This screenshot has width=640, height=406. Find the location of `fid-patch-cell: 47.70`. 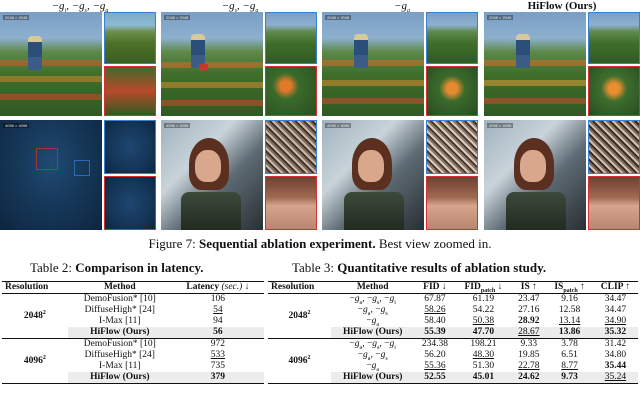

fid-patch-cell: 47.70 is located at coordinates (483, 333).